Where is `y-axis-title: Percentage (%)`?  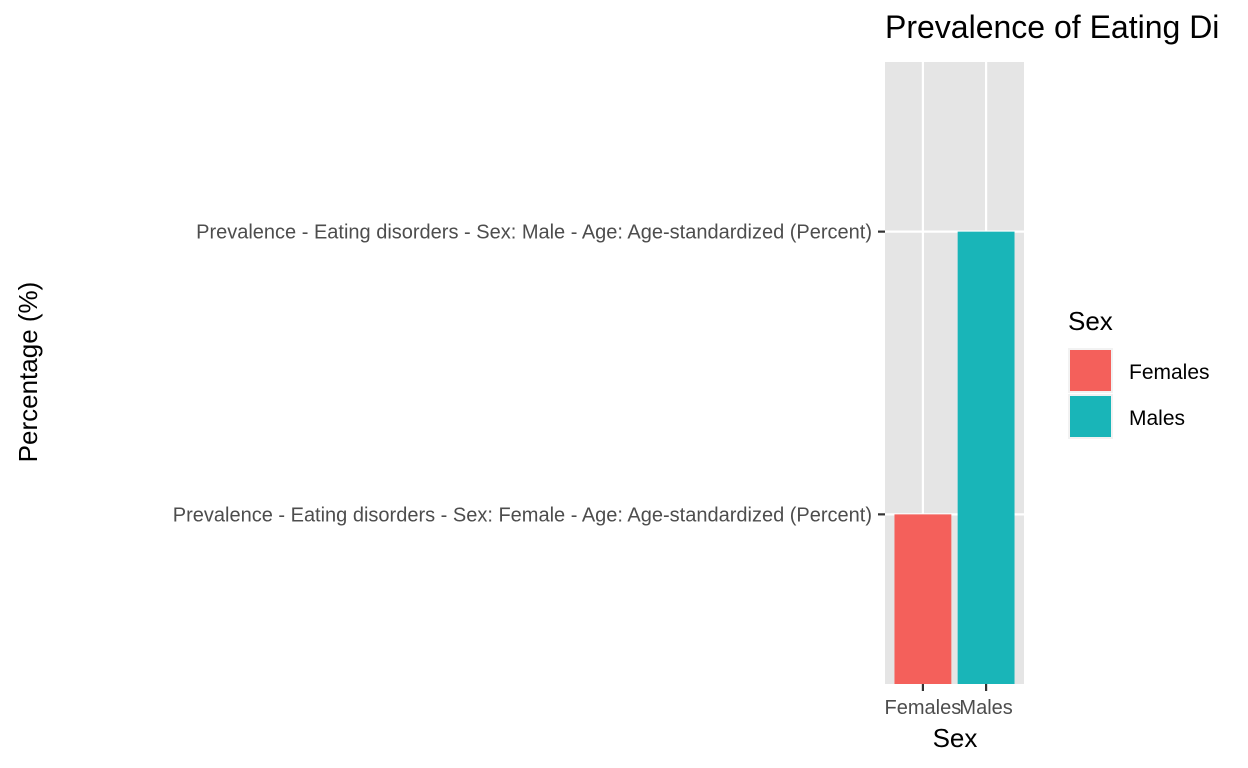
y-axis-title: Percentage (%) is located at coordinates (28, 372).